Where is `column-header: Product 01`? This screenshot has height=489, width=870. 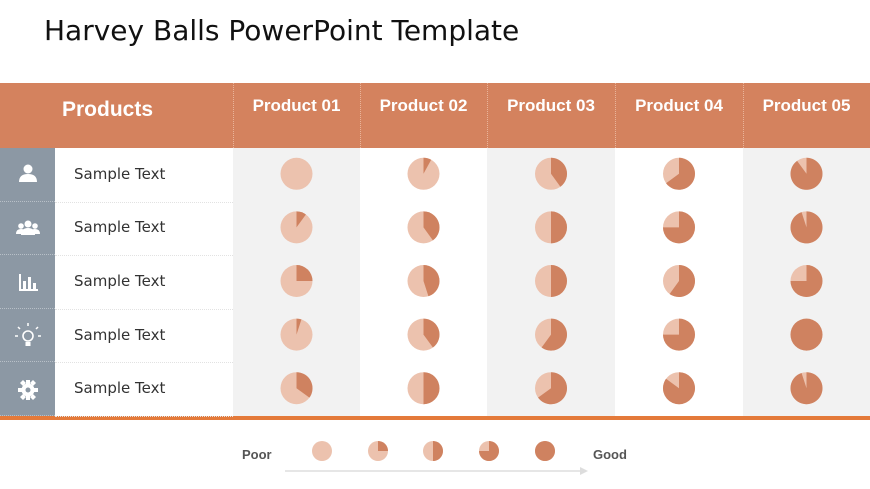 column-header: Product 01 is located at coordinates (296, 105).